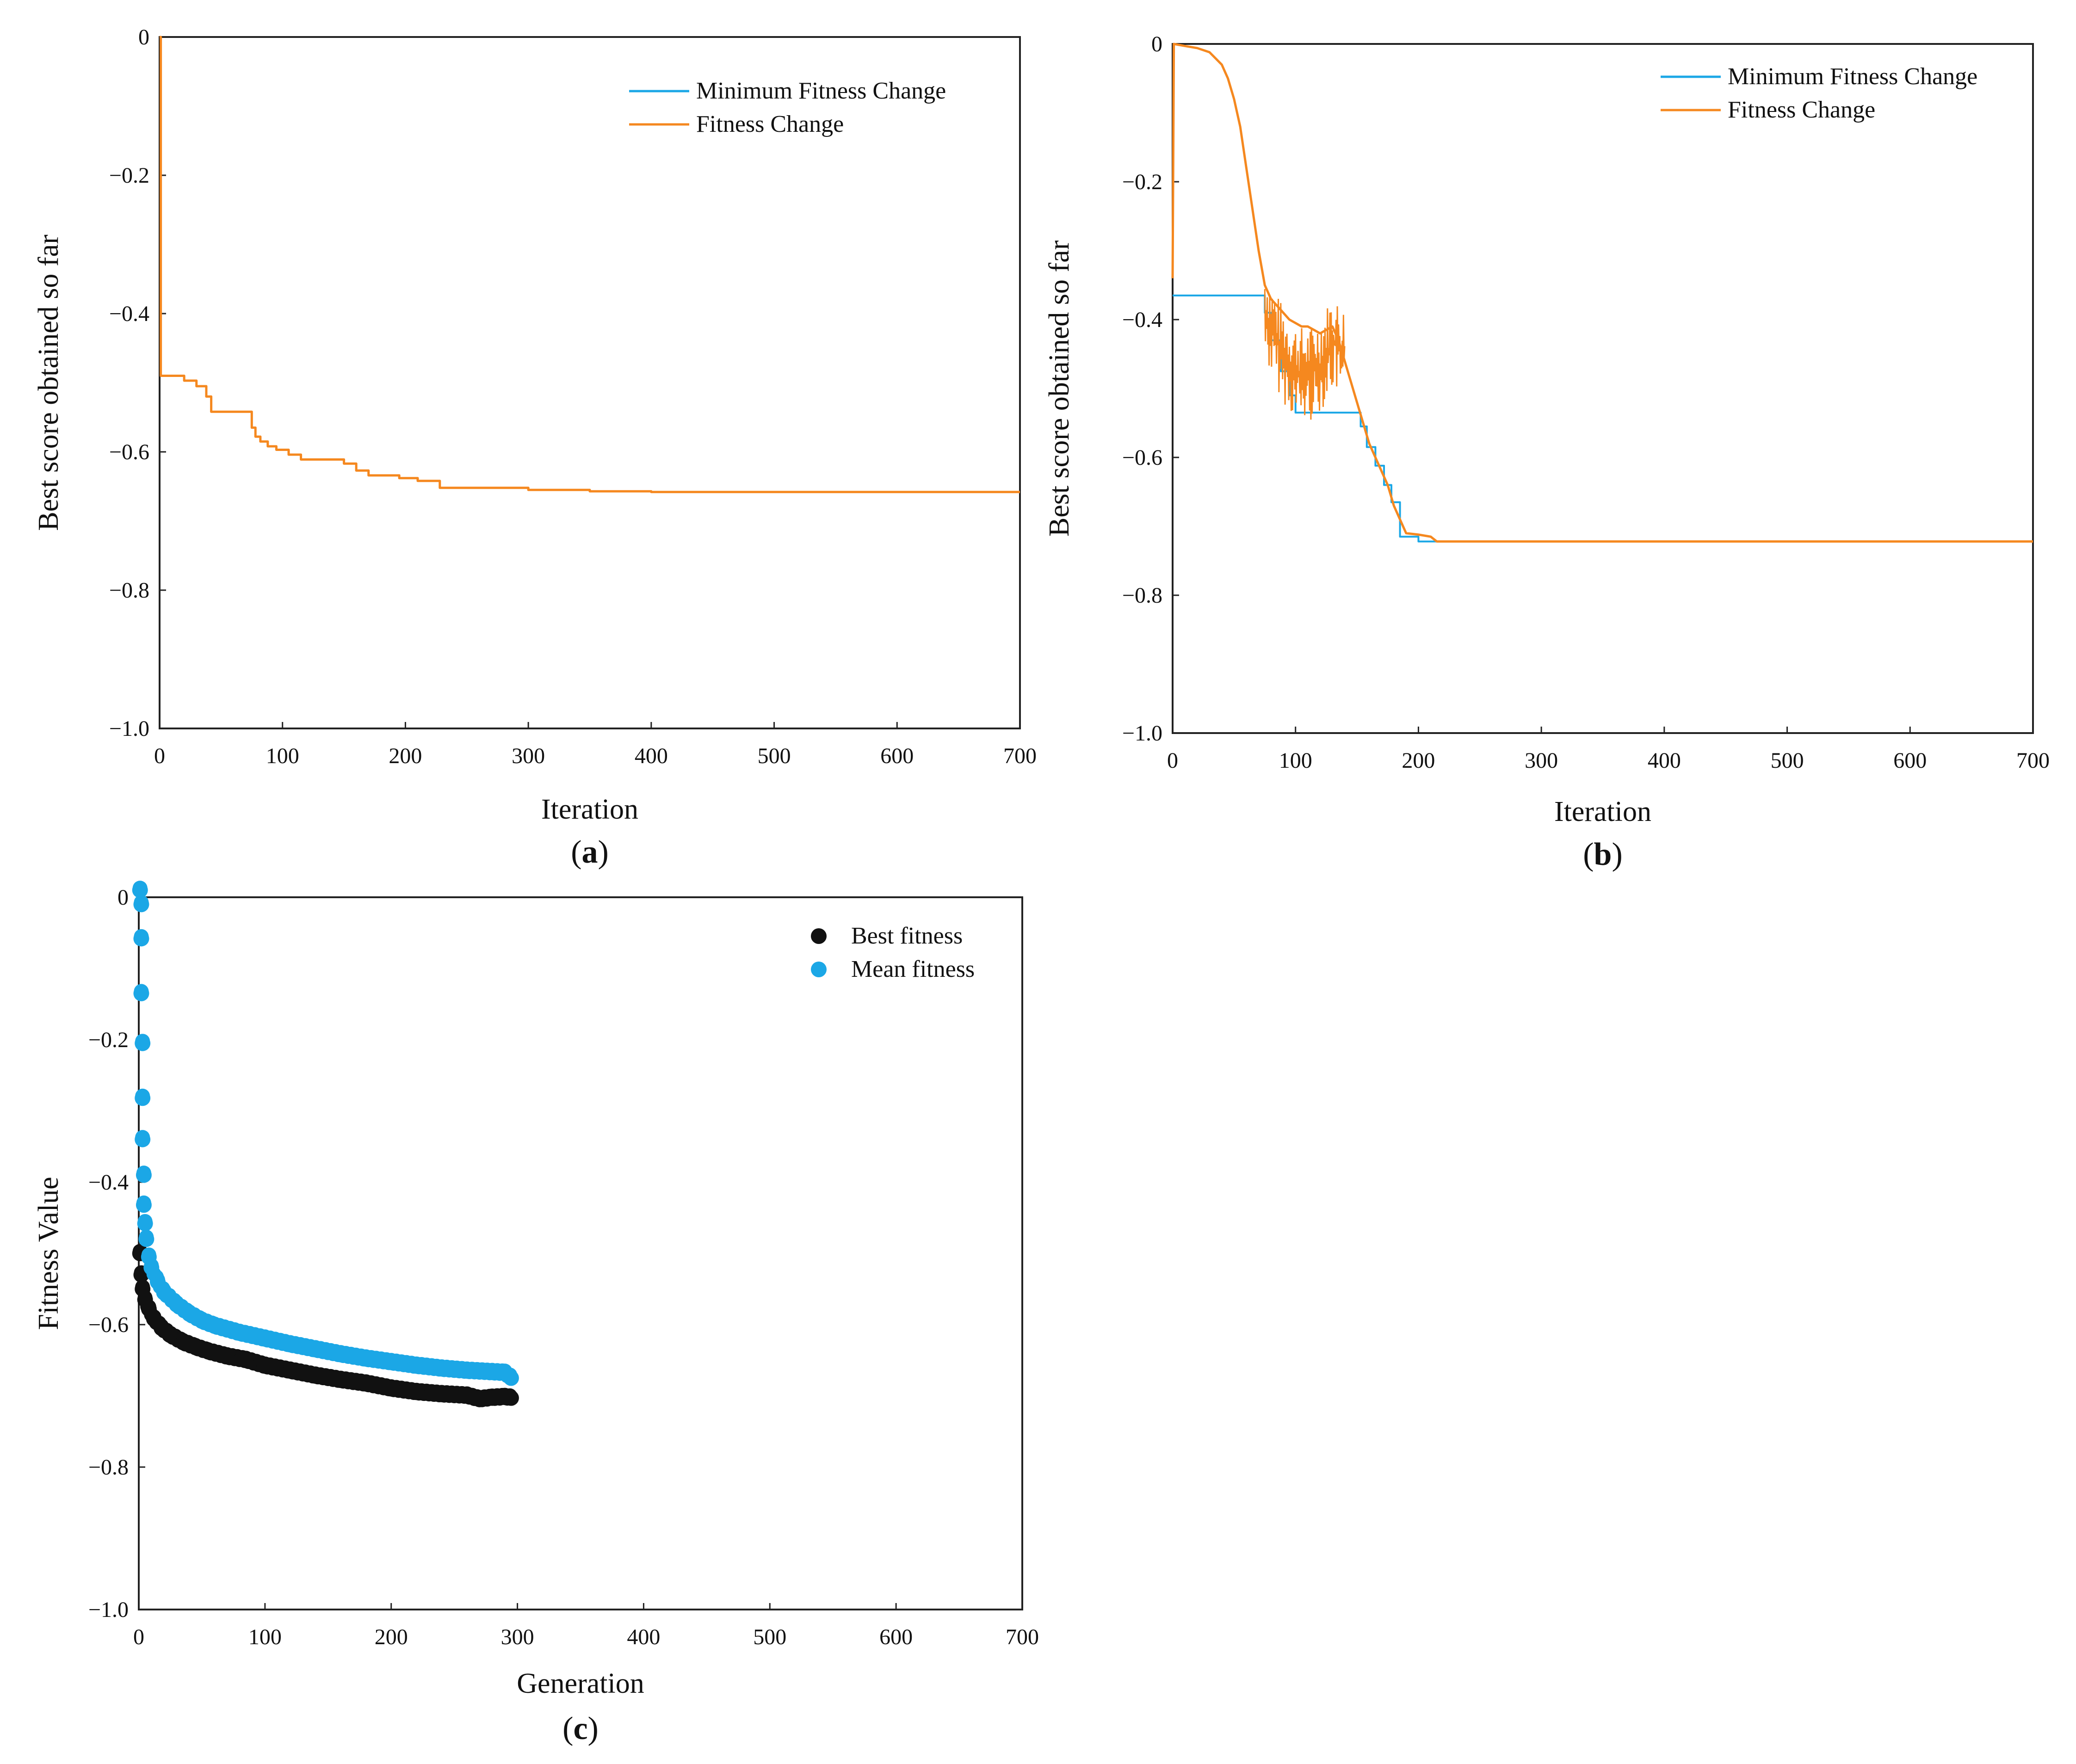 Image resolution: width=2076 pixels, height=1764 pixels. I want to click on panel-caption: (b), so click(1603, 854).